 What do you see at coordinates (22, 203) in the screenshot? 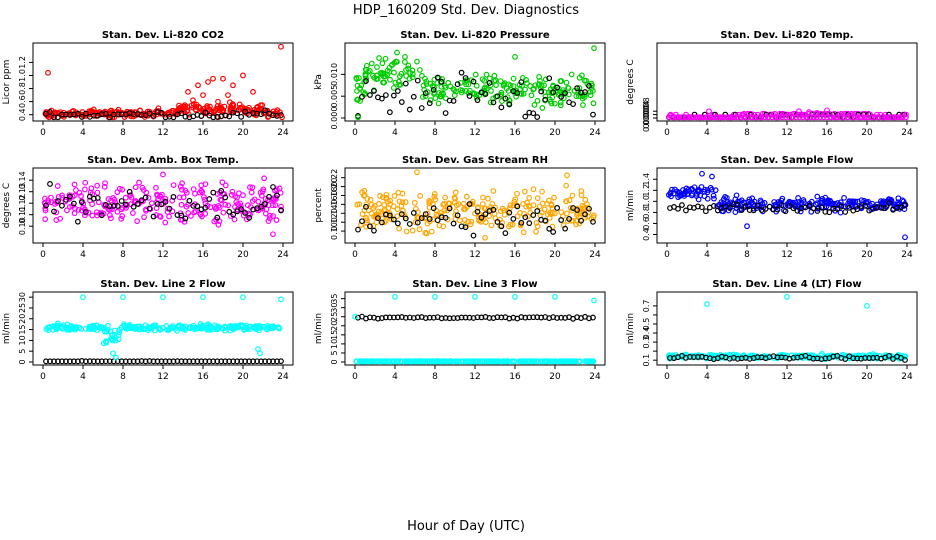
I see `y-tick-label: 0.12` at bounding box center [22, 203].